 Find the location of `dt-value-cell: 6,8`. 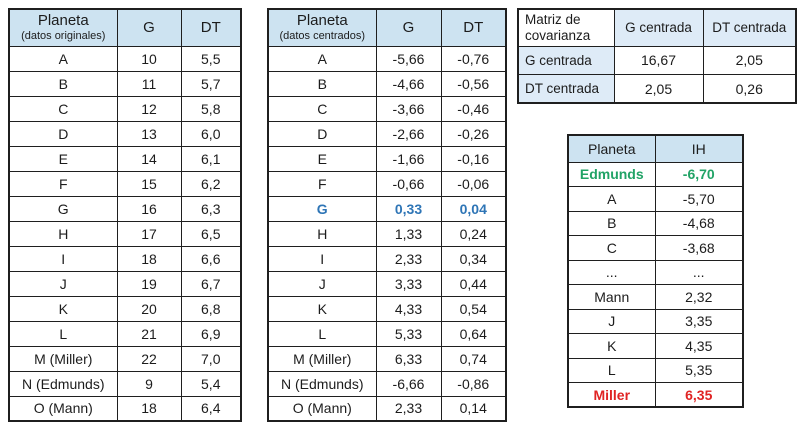

dt-value-cell: 6,8 is located at coordinates (211, 308).